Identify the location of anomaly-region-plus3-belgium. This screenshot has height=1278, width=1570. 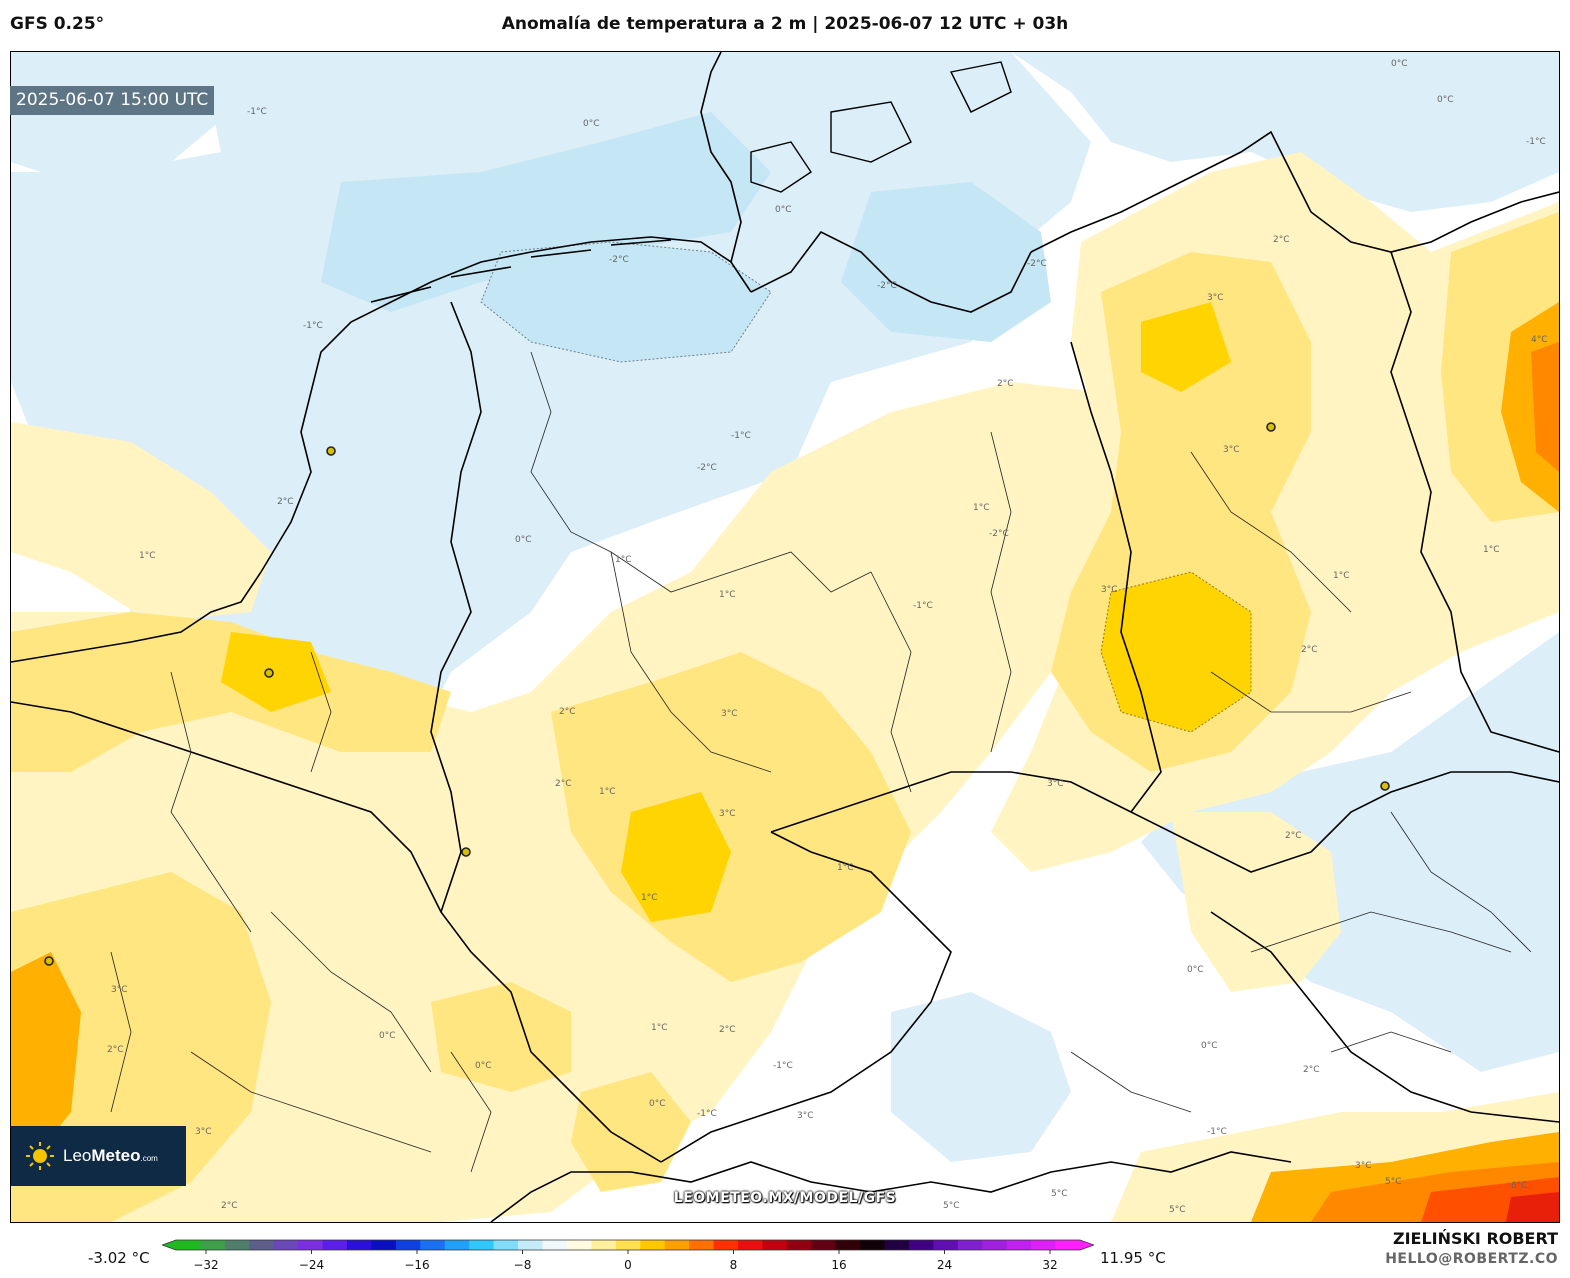
(276, 672).